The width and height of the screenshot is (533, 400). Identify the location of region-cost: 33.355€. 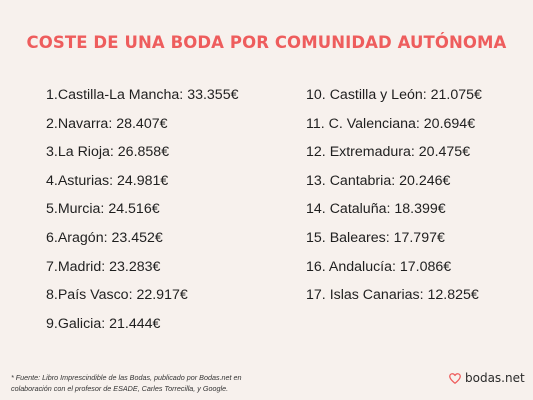
(213, 95).